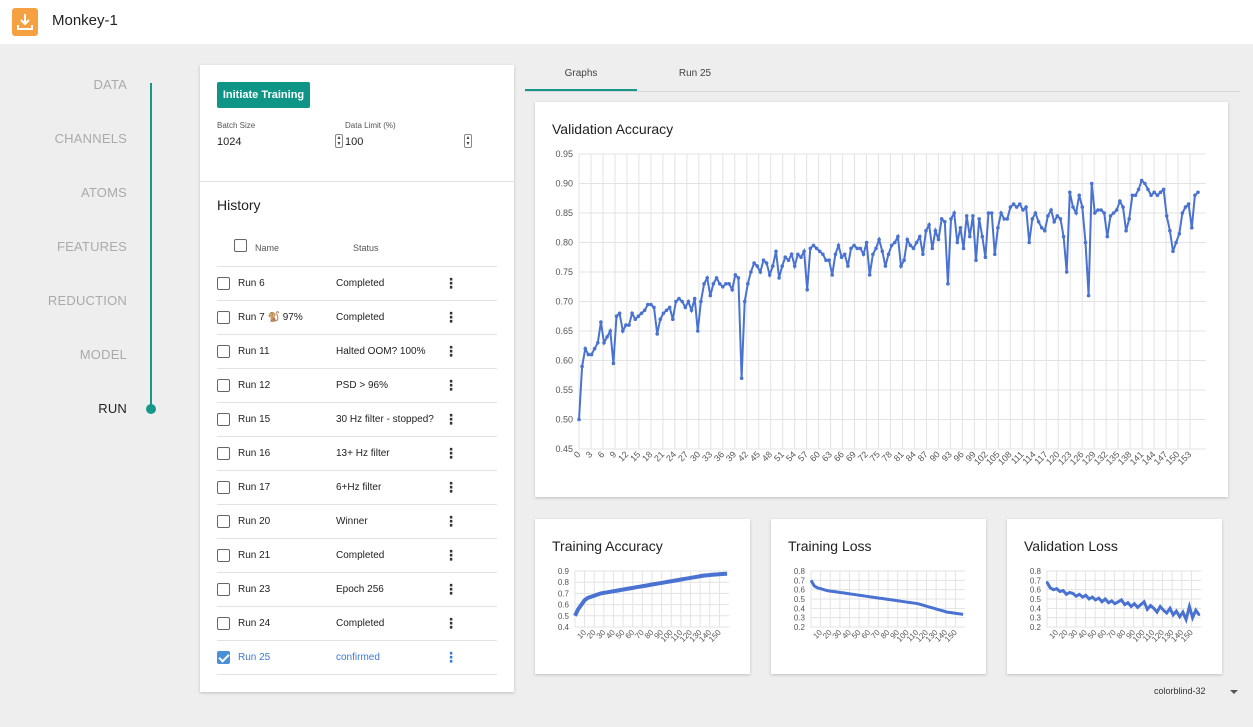  Describe the element at coordinates (357, 181) in the screenshot. I see `panel-divider` at that location.